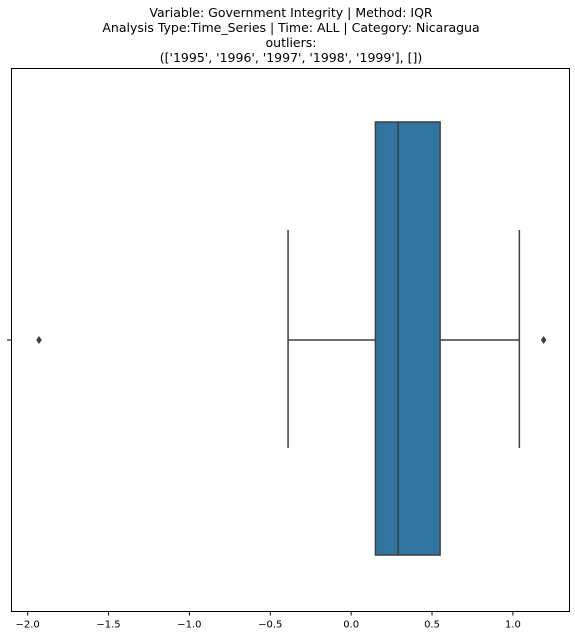  Describe the element at coordinates (28, 625) in the screenshot. I see `x-tick-label: −2.0` at that location.